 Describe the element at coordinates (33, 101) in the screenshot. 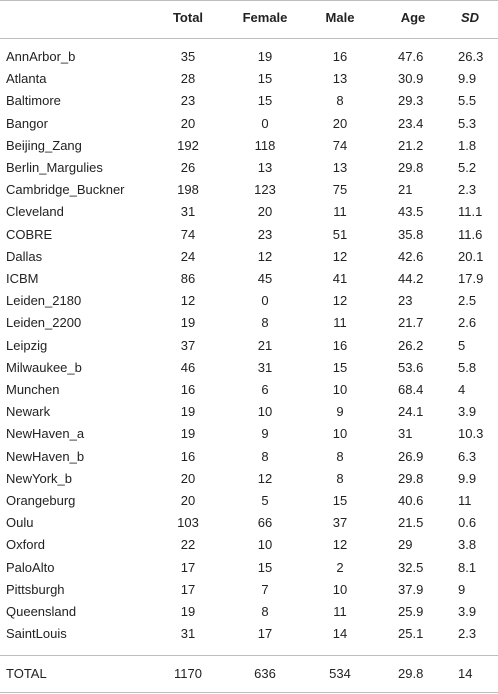

I see `row-label: Baltimore` at that location.